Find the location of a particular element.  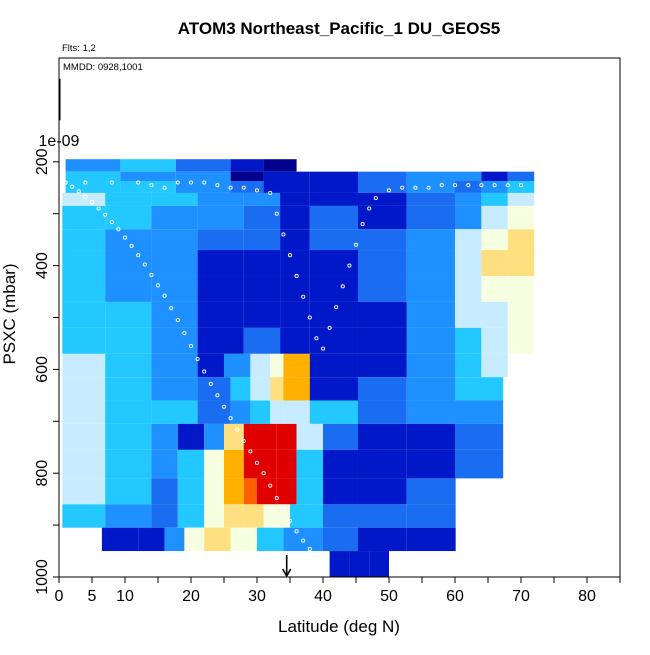

x-axis-title: Latitude (deg N) is located at coordinates (339, 626).